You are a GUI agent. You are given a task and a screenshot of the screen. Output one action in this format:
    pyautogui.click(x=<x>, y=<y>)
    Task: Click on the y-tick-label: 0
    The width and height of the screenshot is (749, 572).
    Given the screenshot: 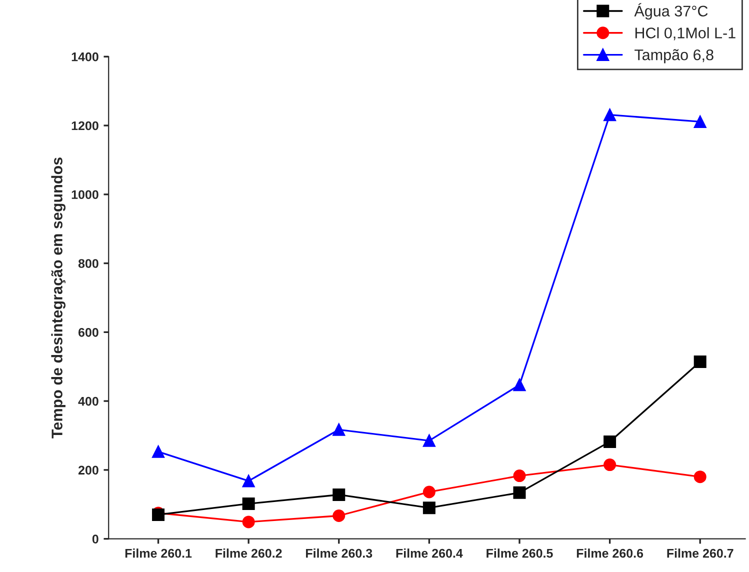 What is the action you would take?
    pyautogui.click(x=95, y=539)
    